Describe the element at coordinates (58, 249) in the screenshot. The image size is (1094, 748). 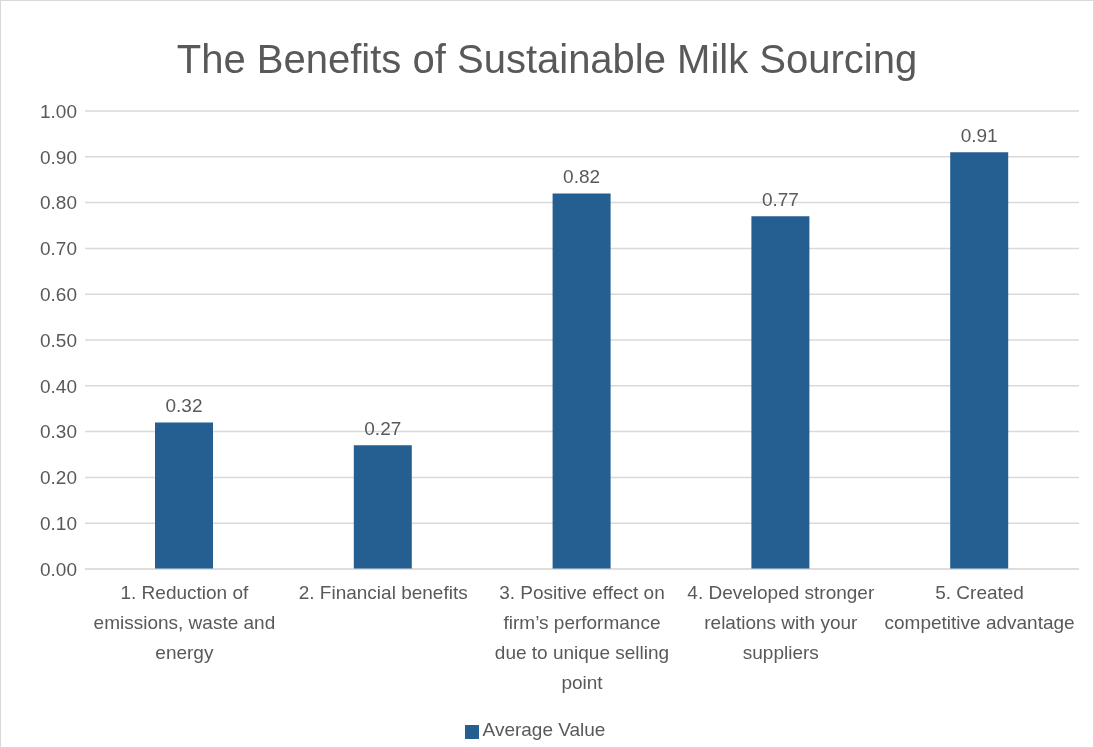
I see `y-tick-label: 0.70` at that location.